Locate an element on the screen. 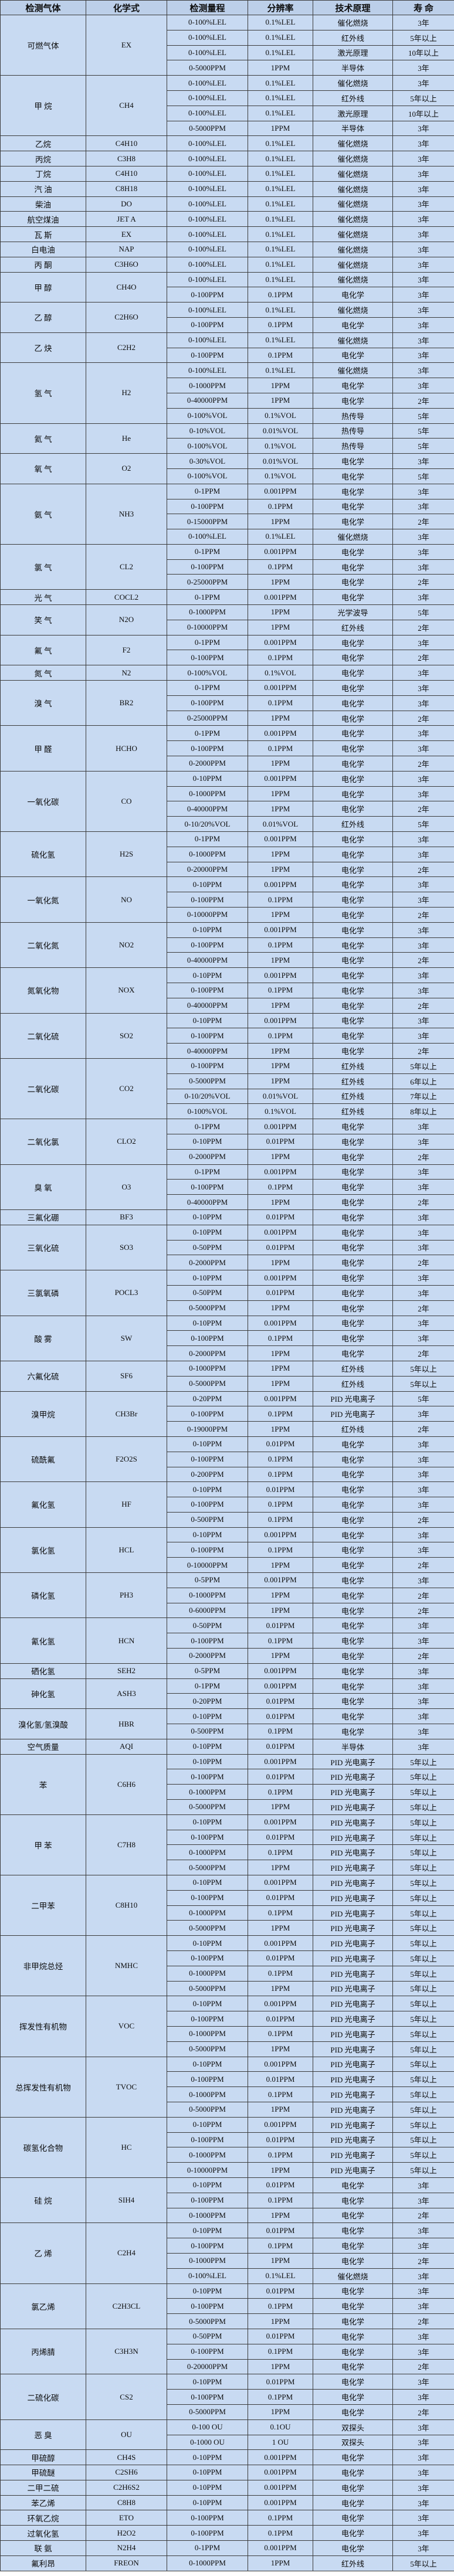 The height and width of the screenshot is (2576, 454). gas-name-cell: 二硫化碳 is located at coordinates (43, 2397).